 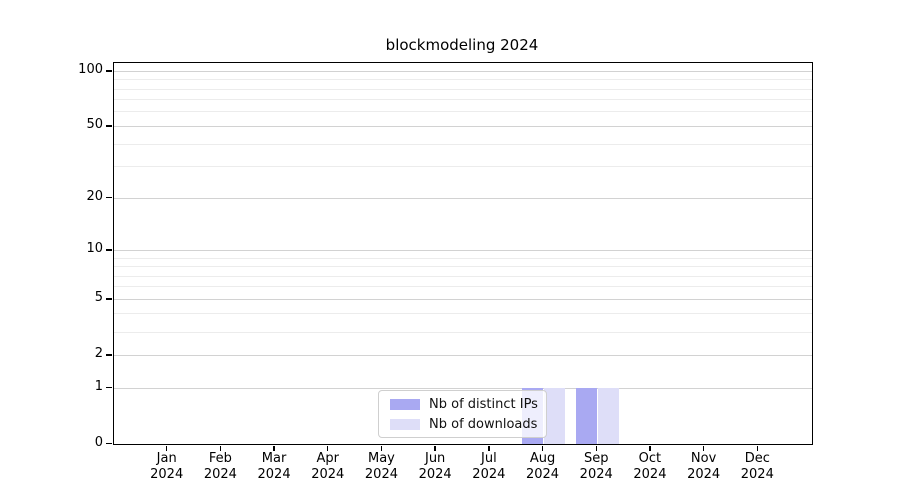 I want to click on y-tick-label: 1, so click(x=98, y=386).